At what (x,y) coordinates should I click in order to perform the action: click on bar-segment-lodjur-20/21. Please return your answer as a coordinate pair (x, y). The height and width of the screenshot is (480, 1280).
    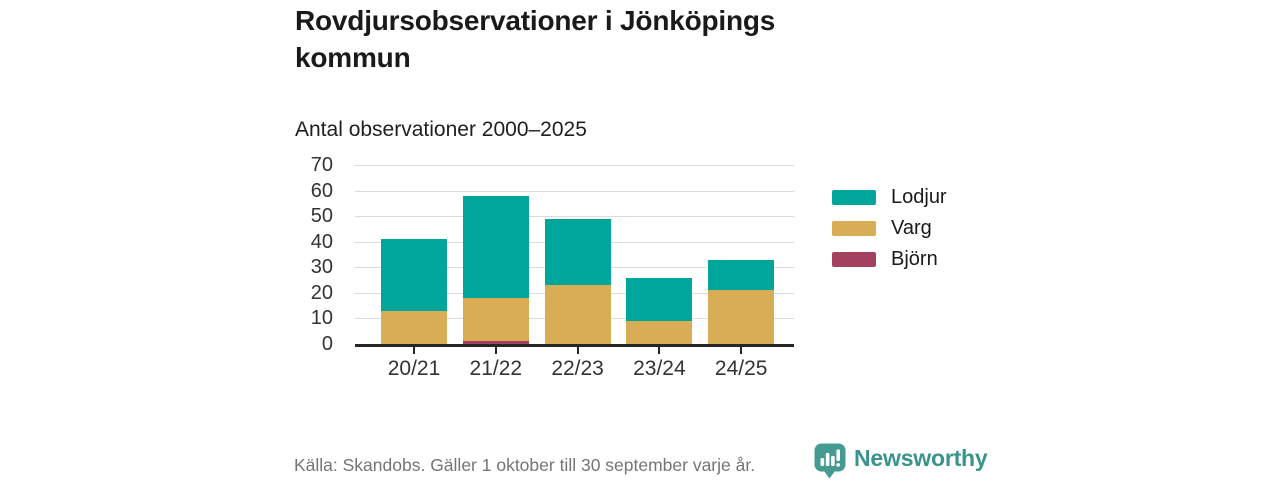
    Looking at the image, I should click on (414, 275).